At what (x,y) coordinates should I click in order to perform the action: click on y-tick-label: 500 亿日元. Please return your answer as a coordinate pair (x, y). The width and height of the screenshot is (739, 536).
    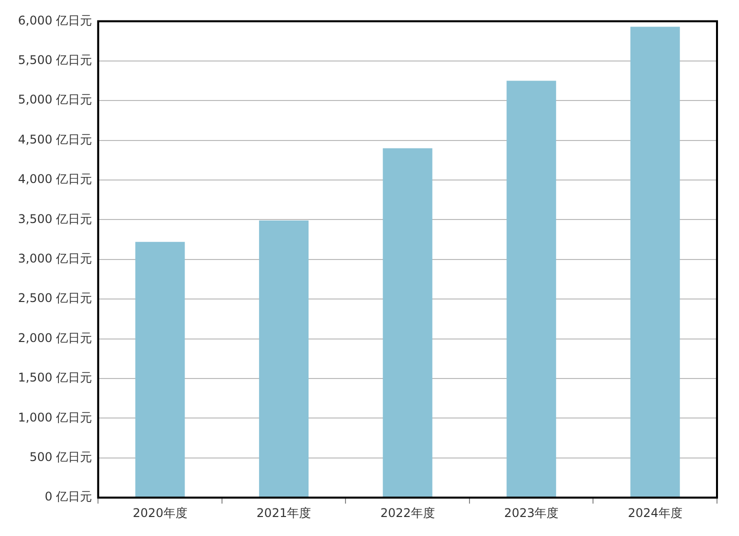
    Looking at the image, I should click on (60, 457).